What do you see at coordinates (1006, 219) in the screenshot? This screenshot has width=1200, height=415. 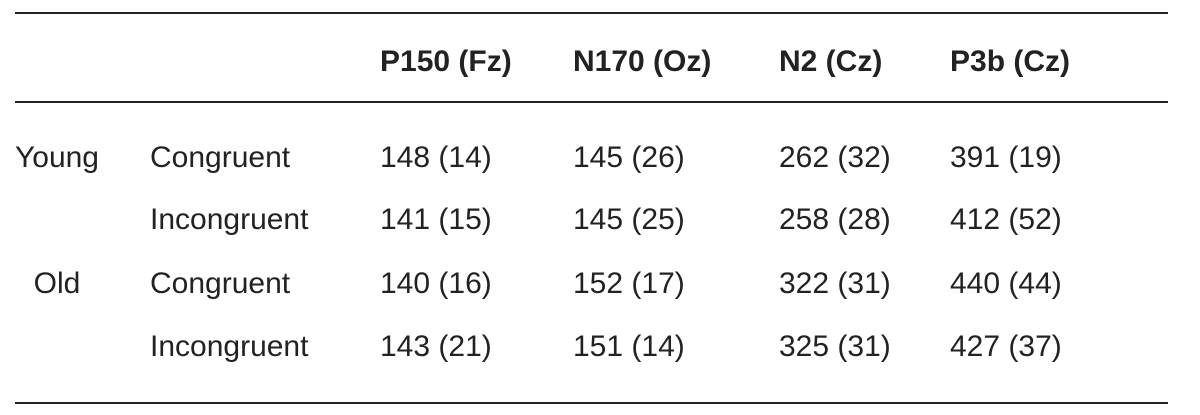 I see `cell: 412 (52)` at bounding box center [1006, 219].